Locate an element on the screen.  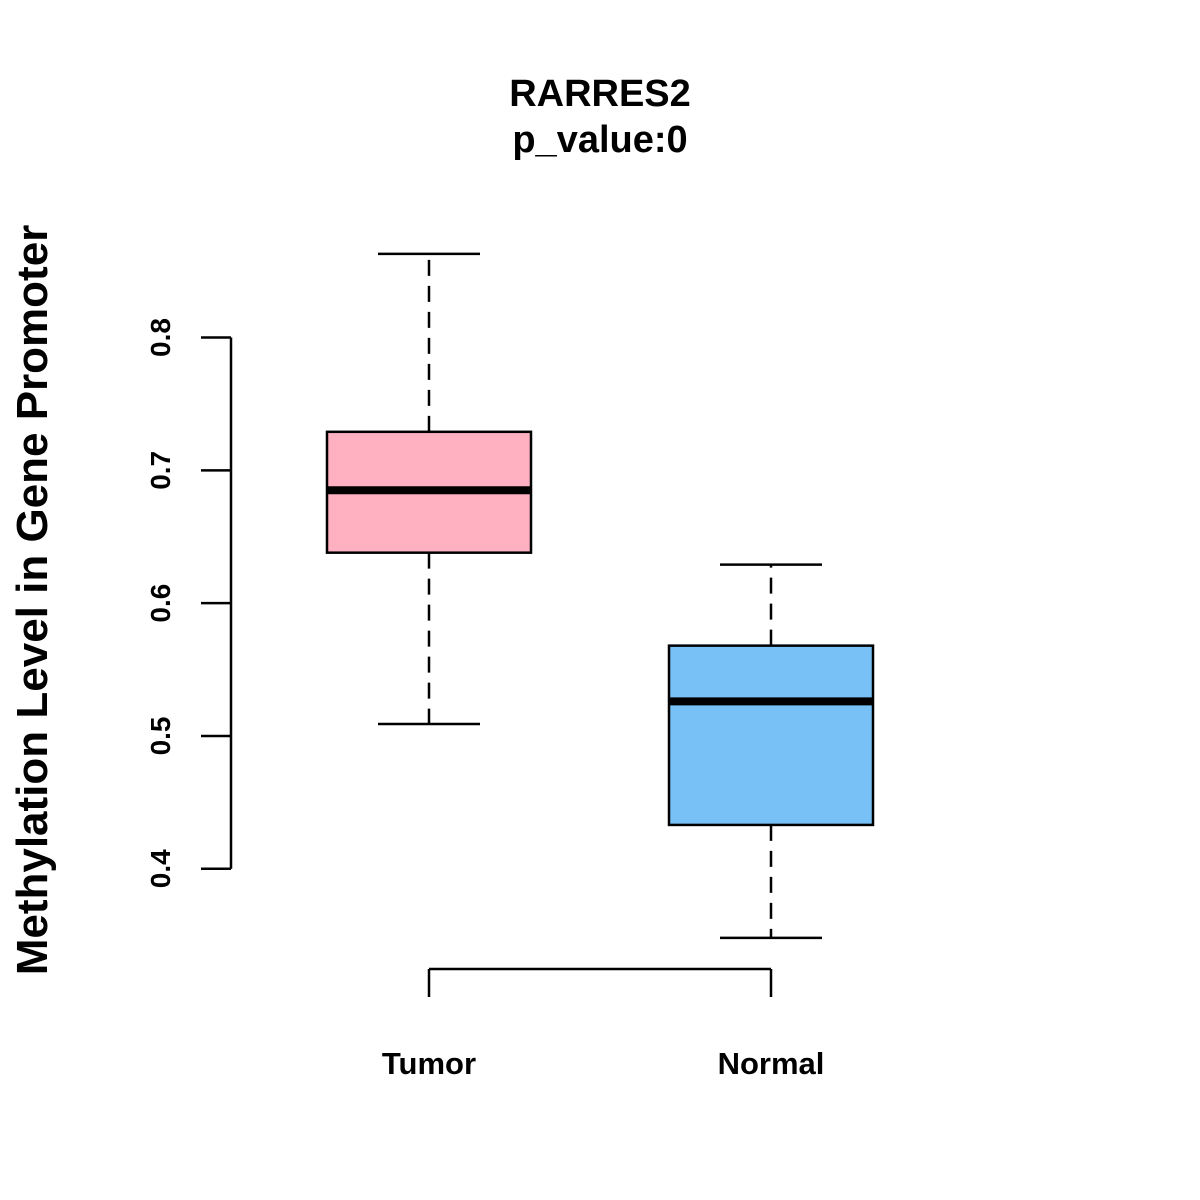
y-axis: 0.4 0.5 0.6 0.7 0.8 is located at coordinates (189, 603).